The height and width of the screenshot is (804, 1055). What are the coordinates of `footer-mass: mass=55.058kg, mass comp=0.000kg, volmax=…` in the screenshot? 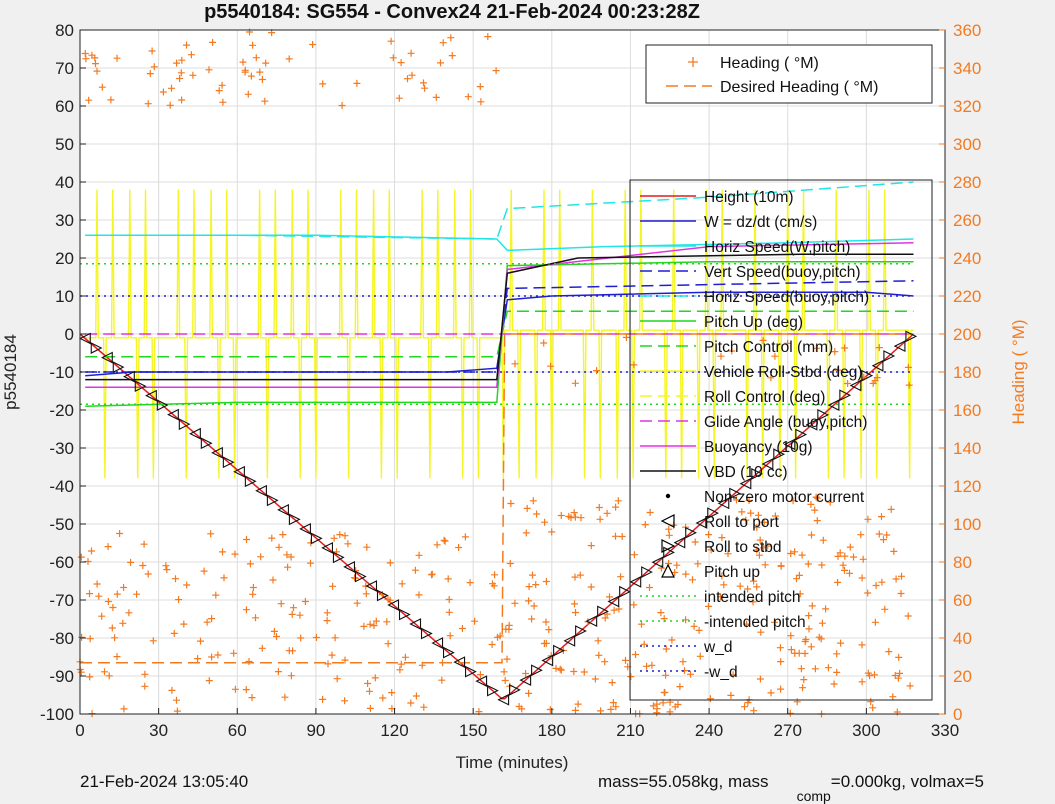 It's located at (791, 788).